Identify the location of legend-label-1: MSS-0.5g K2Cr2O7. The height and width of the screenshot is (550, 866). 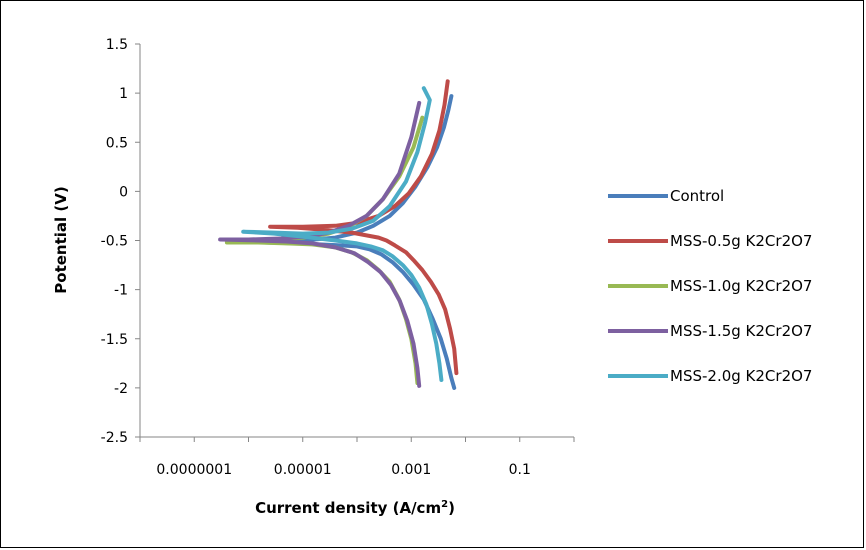
(741, 241).